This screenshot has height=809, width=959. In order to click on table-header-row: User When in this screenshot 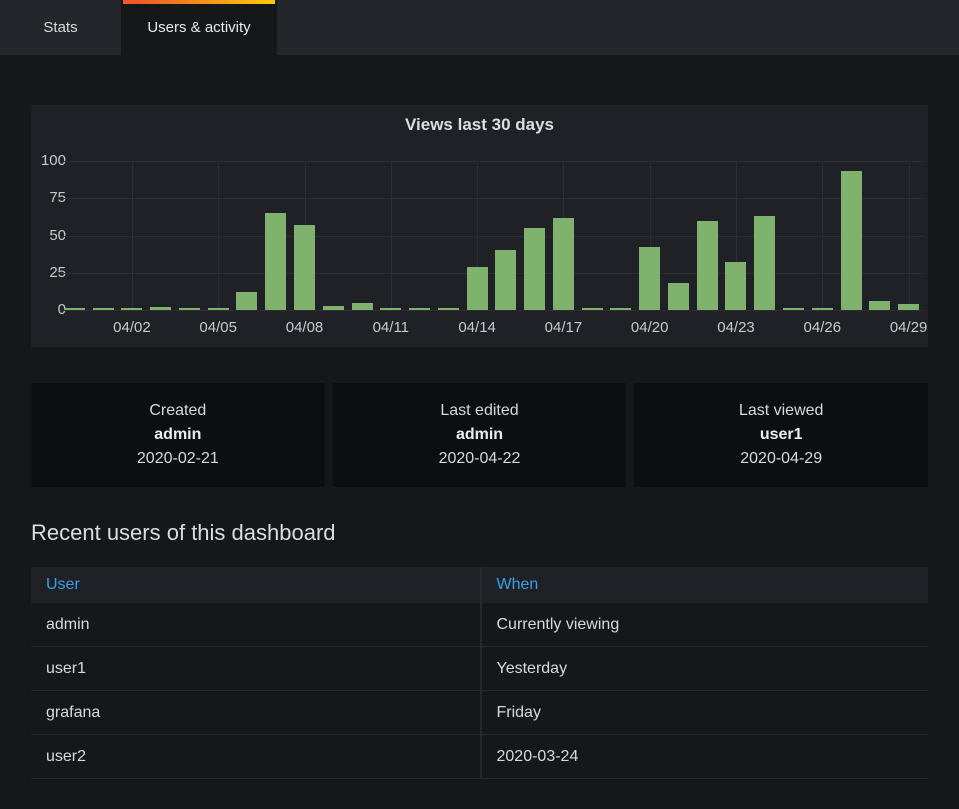, I will do `click(479, 585)`.